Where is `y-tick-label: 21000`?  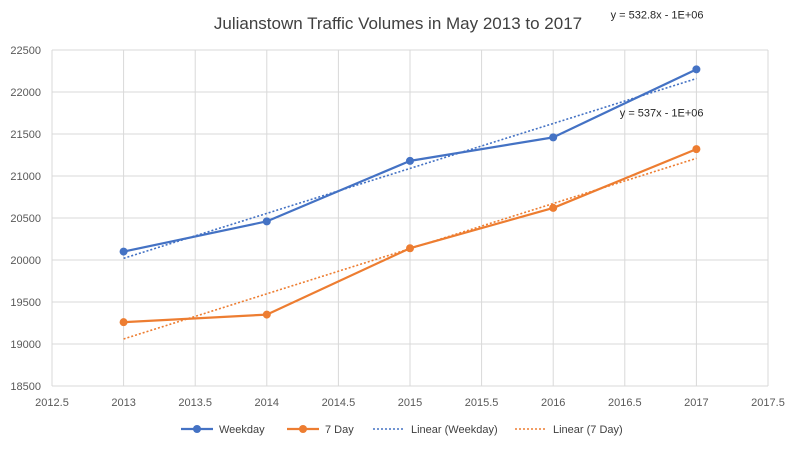
y-tick-label: 21000 is located at coordinates (25, 177).